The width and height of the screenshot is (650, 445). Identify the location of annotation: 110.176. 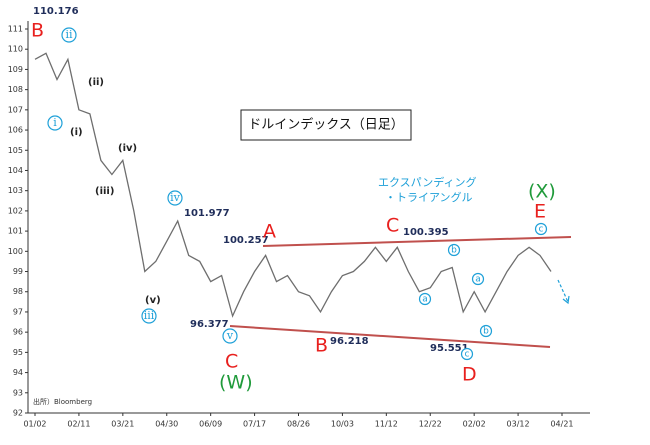
(56, 11).